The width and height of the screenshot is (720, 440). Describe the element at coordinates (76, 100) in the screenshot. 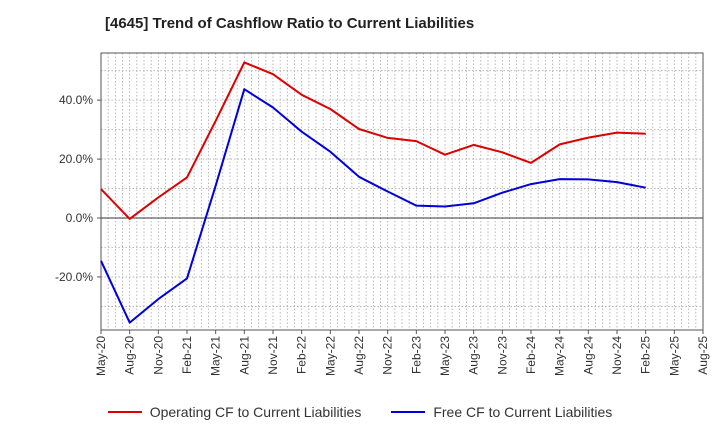

I see `y-tick-label: 40.0%` at that location.